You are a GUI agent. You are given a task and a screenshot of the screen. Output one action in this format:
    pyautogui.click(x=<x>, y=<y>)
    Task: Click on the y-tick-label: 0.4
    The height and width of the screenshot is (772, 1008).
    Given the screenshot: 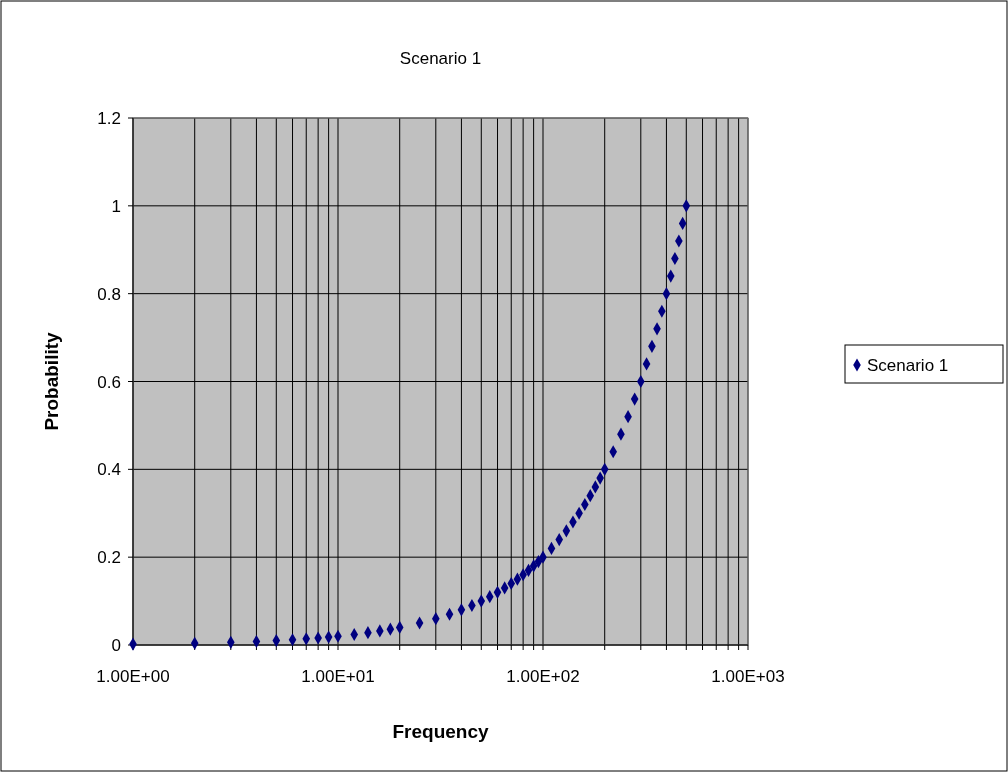 What is the action you would take?
    pyautogui.click(x=109, y=470)
    